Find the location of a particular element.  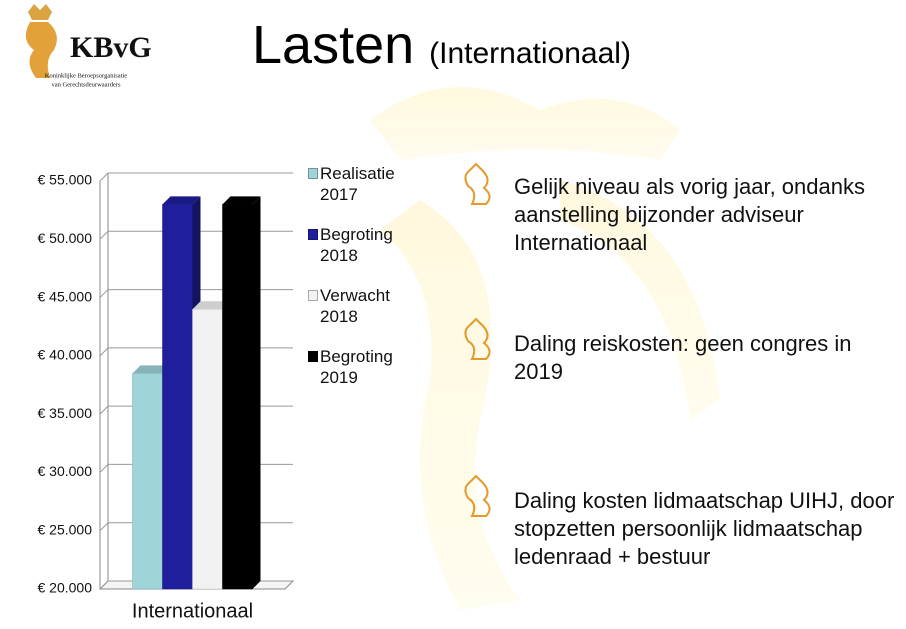

slide-title: Lasten (Internationaal) is located at coordinates (441, 45).